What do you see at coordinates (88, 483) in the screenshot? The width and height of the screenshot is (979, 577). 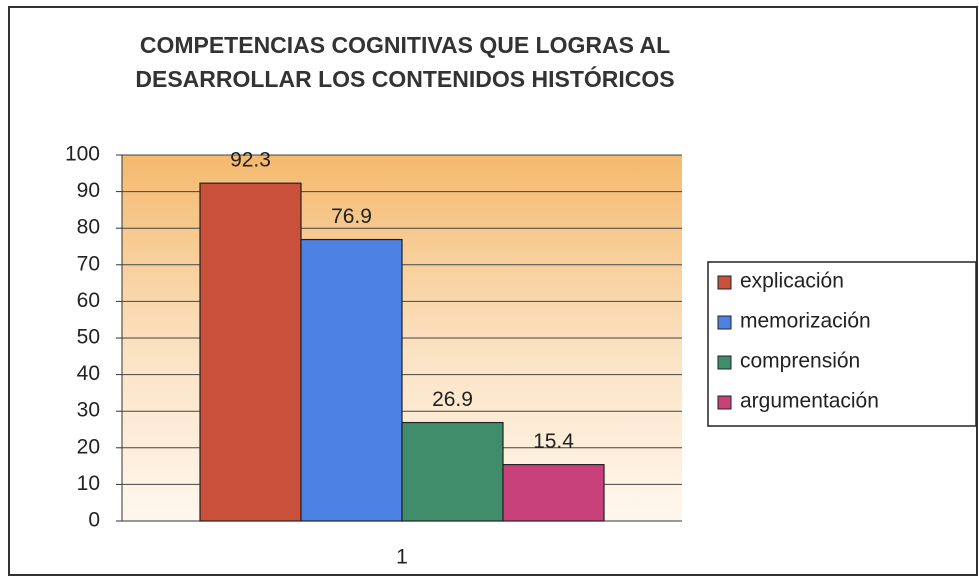 I see `y-tick-label: 10` at bounding box center [88, 483].